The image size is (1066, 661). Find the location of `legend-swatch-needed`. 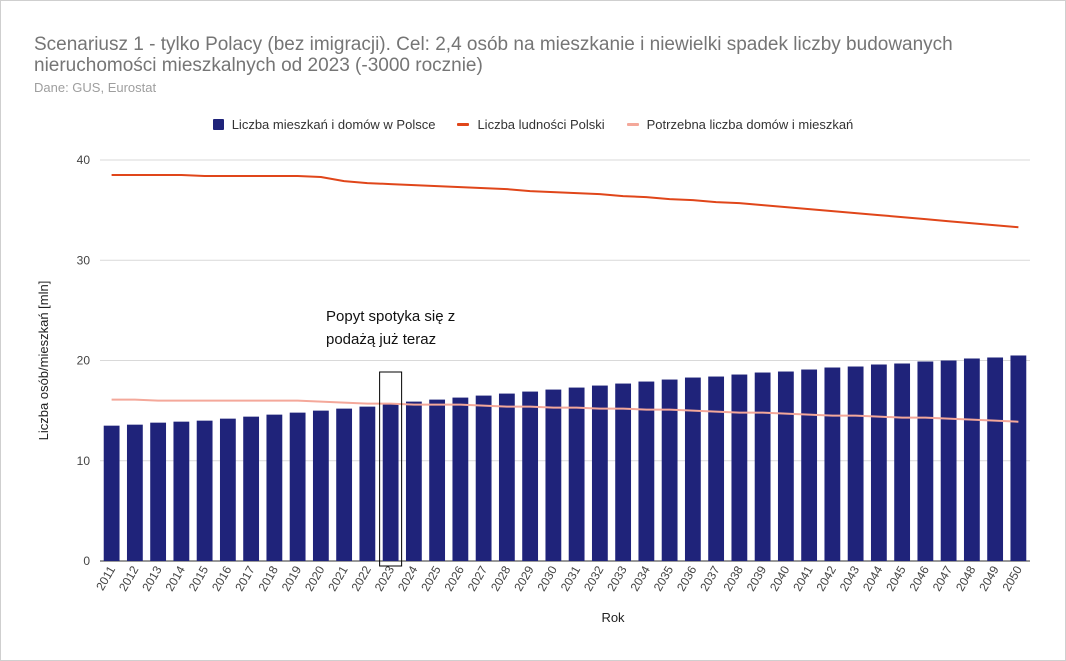

legend-swatch-needed is located at coordinates (632, 124).